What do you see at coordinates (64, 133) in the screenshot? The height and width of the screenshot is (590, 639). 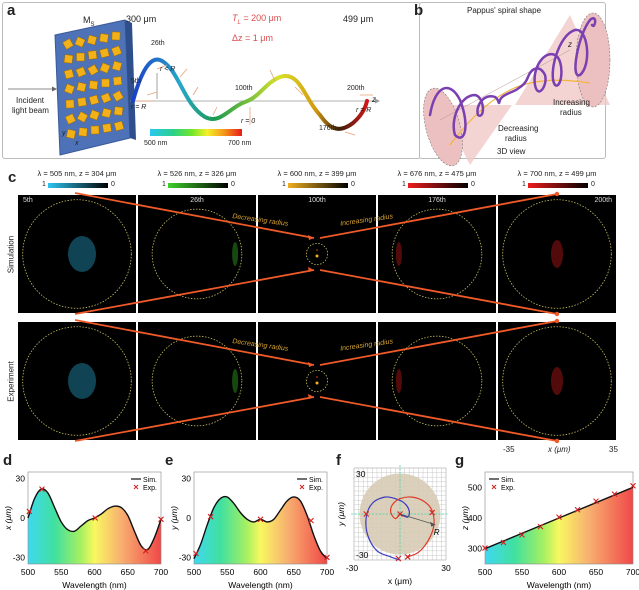 I see `axis-y-label: y` at bounding box center [64, 133].